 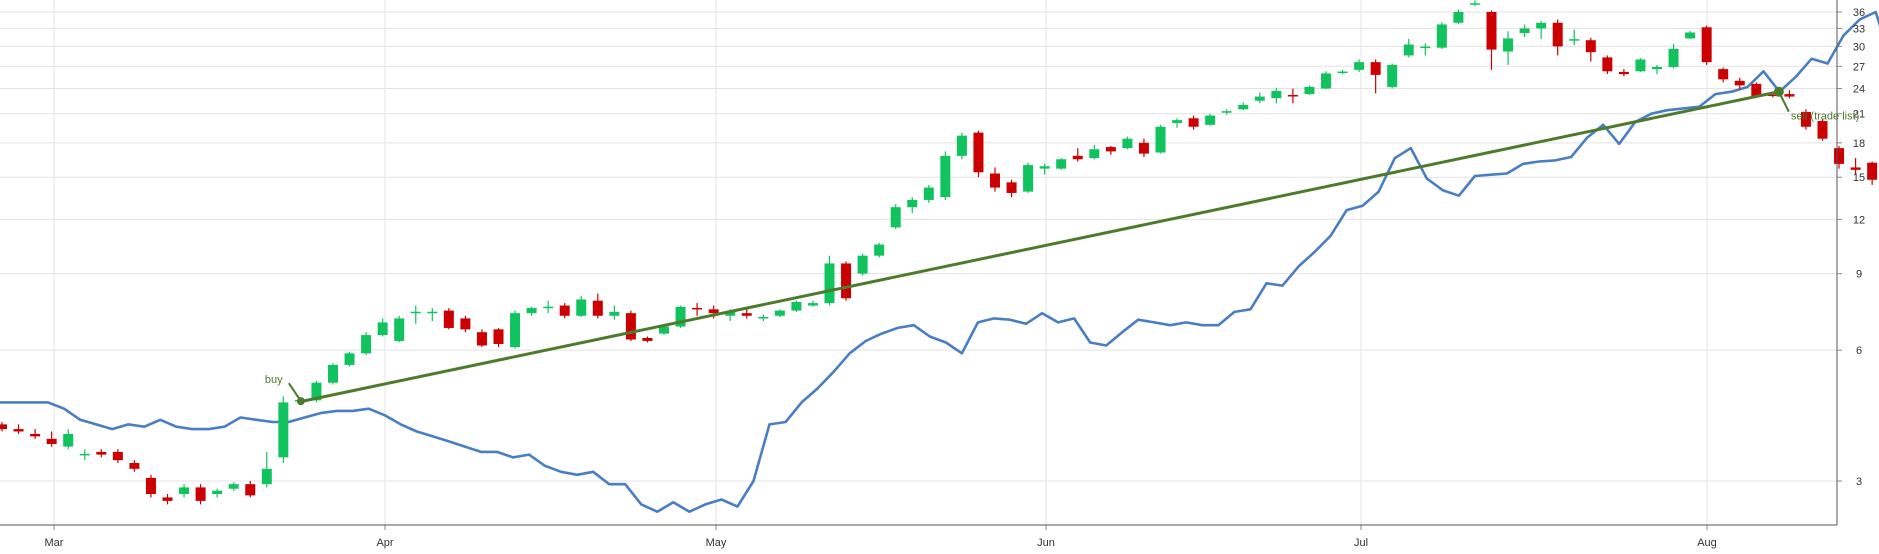 What do you see at coordinates (1707, 543) in the screenshot?
I see `x-tick-label: Aug` at bounding box center [1707, 543].